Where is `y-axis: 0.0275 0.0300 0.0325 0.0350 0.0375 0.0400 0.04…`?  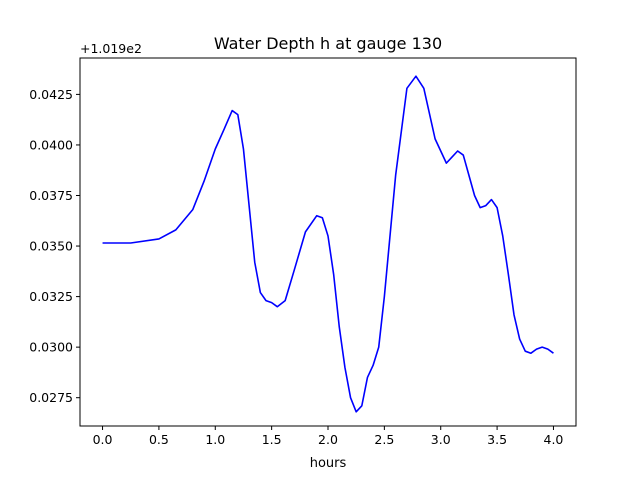
y-axis: 0.0275 0.0300 0.0325 0.0350 0.0375 0.0400 0.04… is located at coordinates (54, 246).